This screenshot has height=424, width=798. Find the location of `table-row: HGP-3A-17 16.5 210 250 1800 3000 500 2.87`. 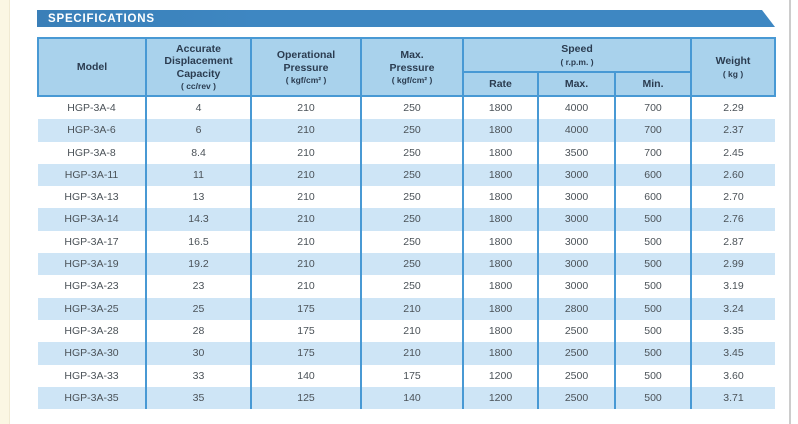

table-row: HGP-3A-17 16.5 210 250 1800 3000 500 2.87 is located at coordinates (406, 242).